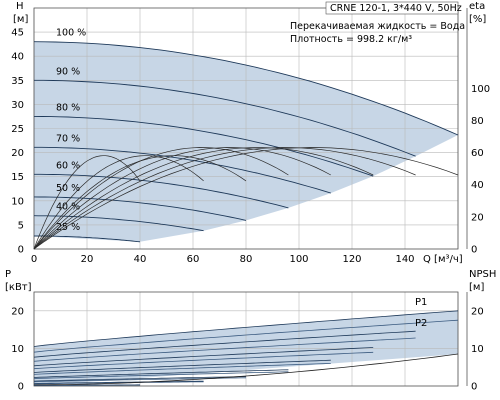  Describe the element at coordinates (246, 259) in the screenshot. I see `q-tick-label: 80` at that location.